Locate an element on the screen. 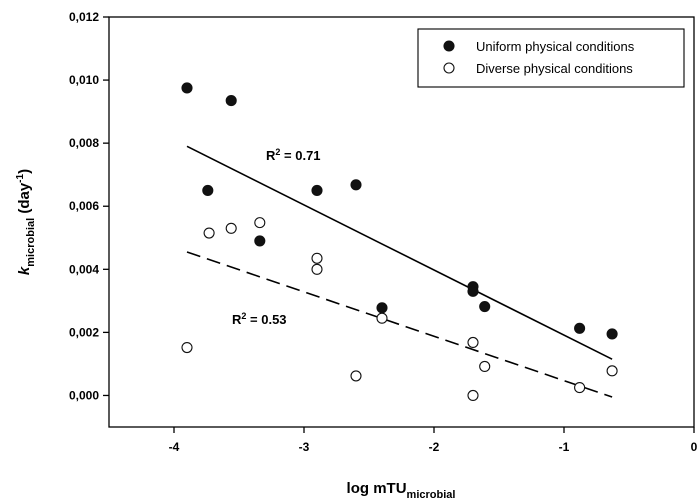 This screenshot has width=698, height=499. x-tick-label: 0 is located at coordinates (694, 447).